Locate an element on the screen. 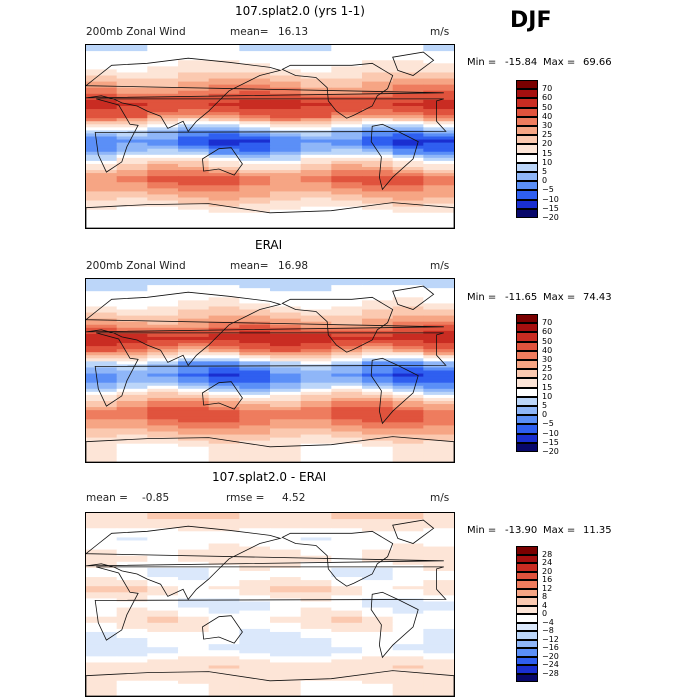  colorbar-tick-label: 40 is located at coordinates (547, 350).